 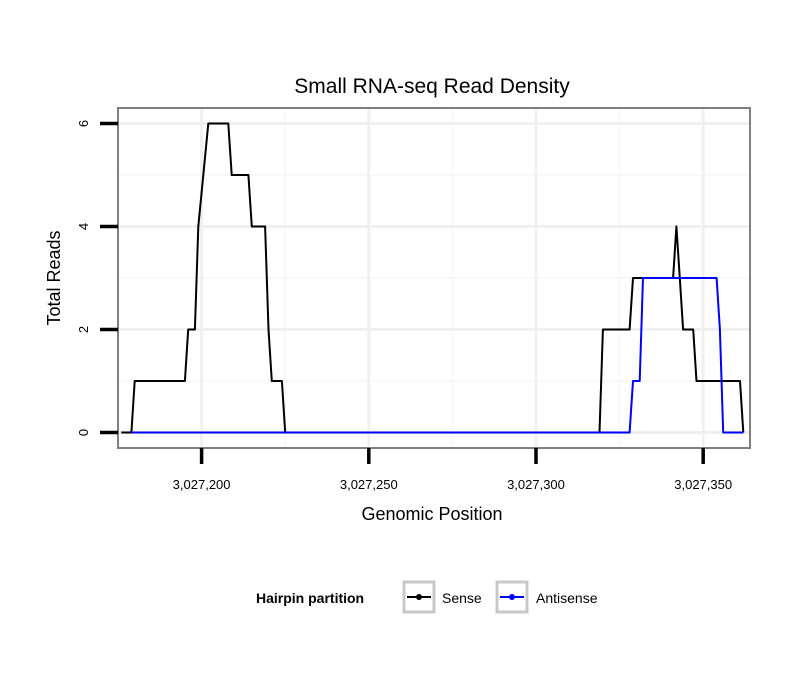 I want to click on legend-title: Hairpin partition, so click(x=310, y=598).